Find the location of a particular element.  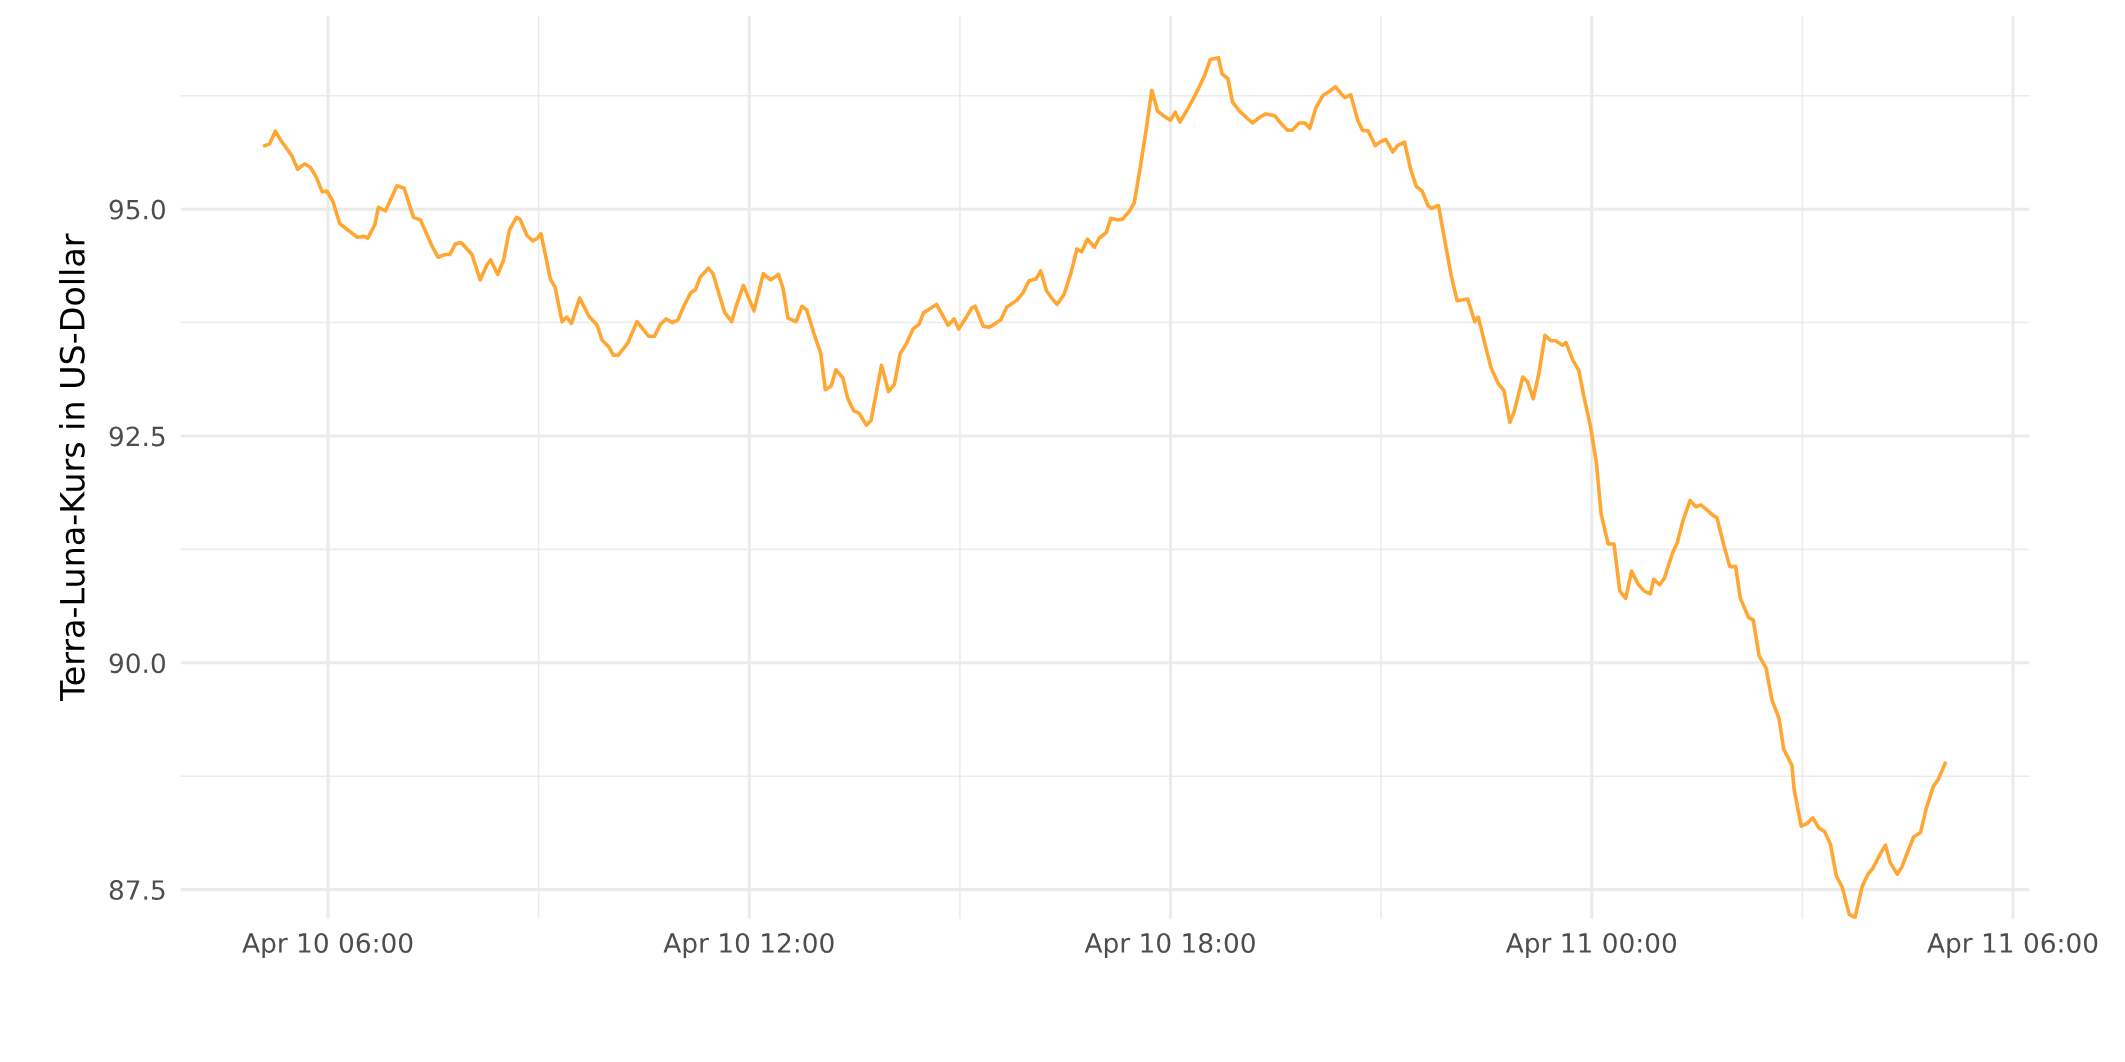

y-tick-label: 90.0 is located at coordinates (137, 663).